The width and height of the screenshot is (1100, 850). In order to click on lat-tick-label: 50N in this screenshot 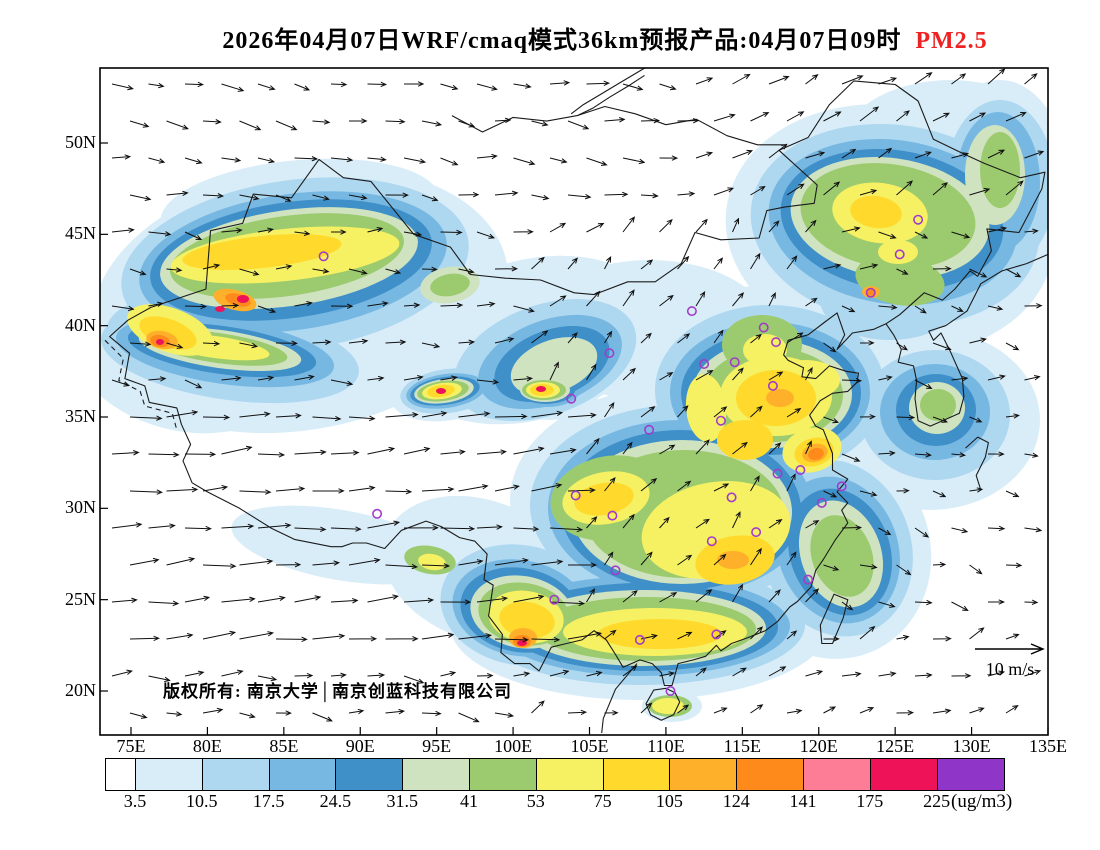, I will do `click(80, 142)`.